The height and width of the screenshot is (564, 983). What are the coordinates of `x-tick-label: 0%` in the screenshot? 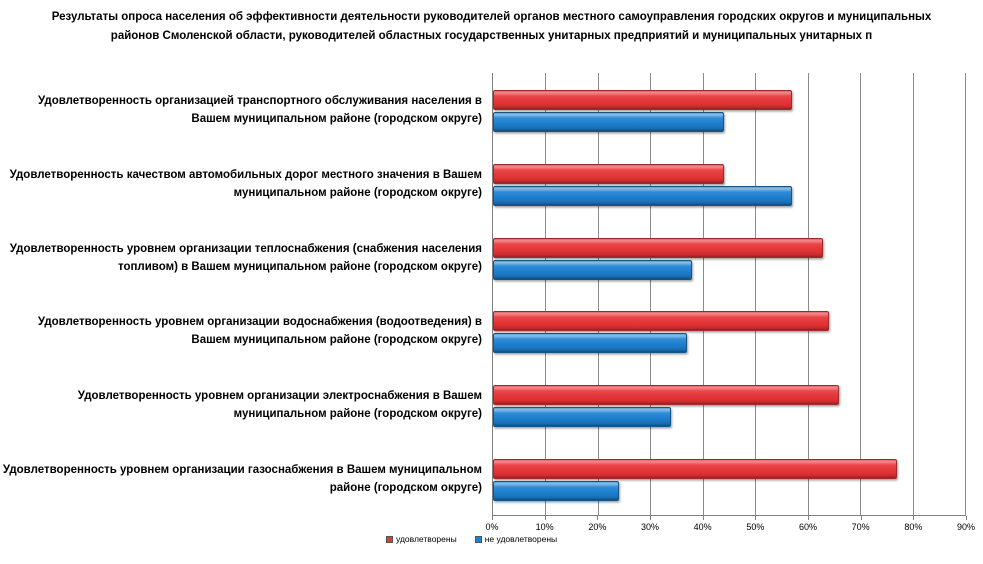 It's located at (492, 527).